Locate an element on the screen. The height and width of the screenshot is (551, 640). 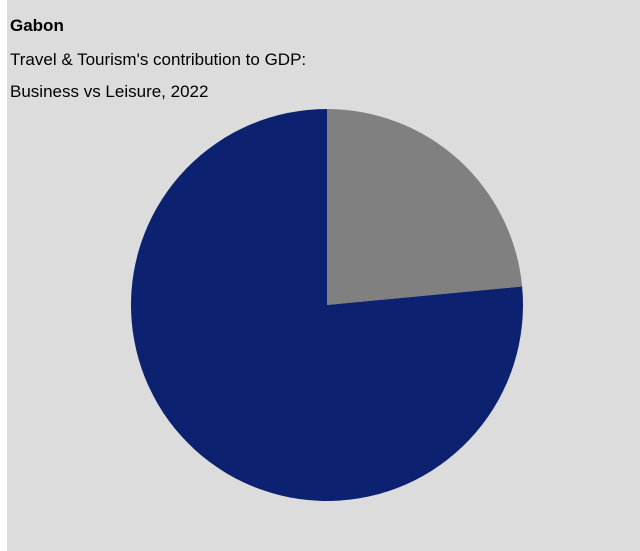
chart-subtitle-line-2: Business vs Leisure, 2022 is located at coordinates (109, 91).